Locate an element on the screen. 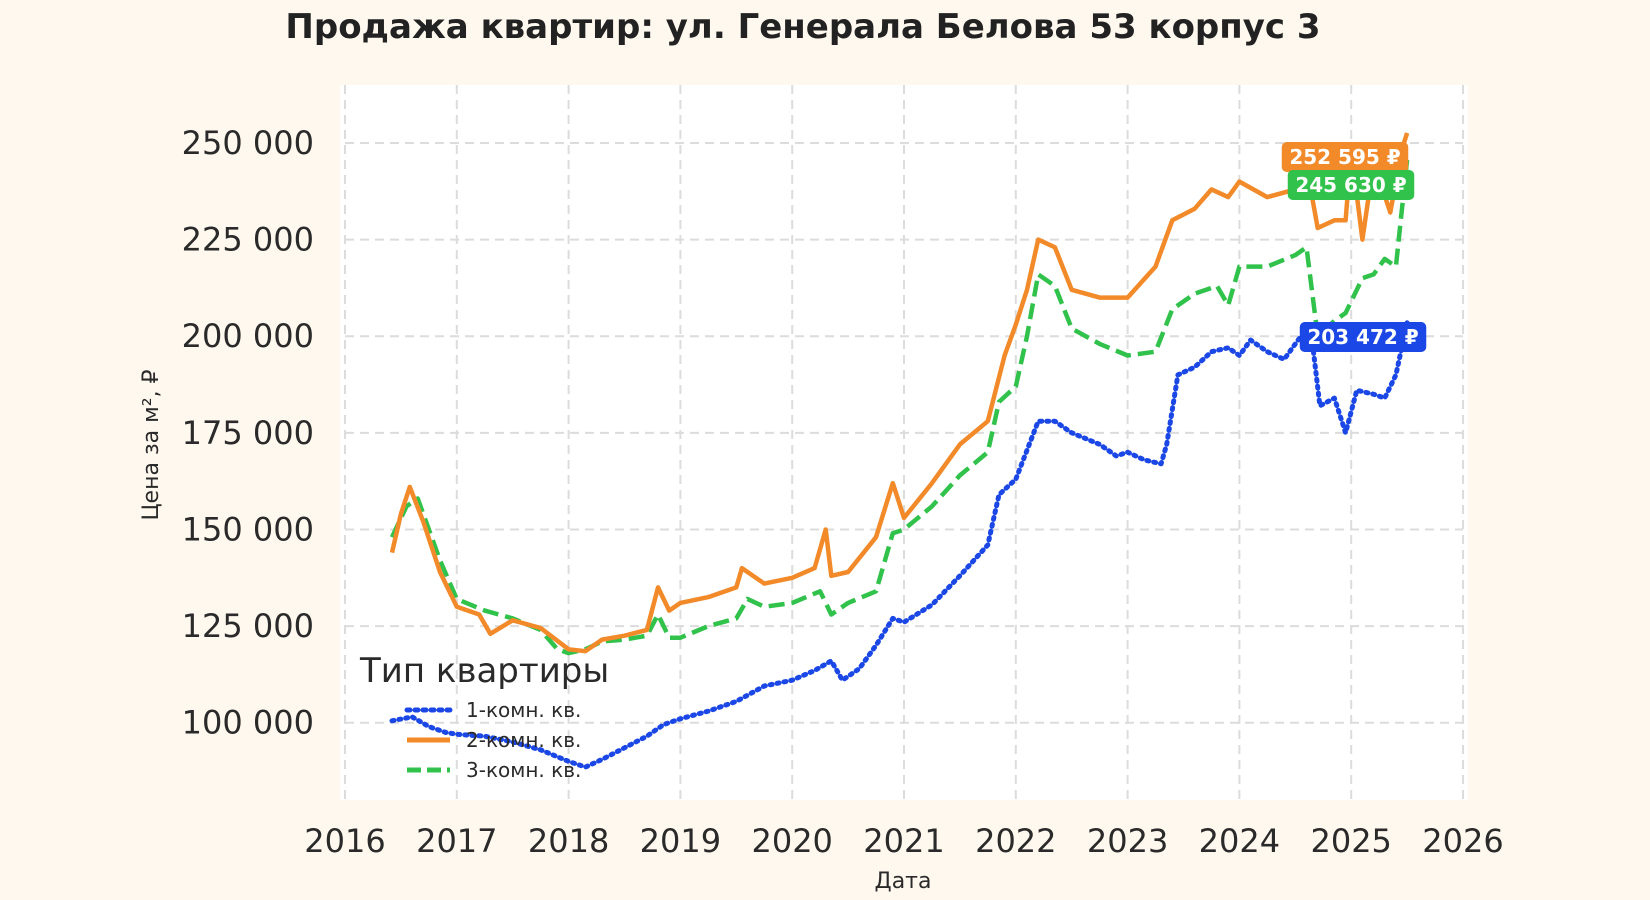 The width and height of the screenshot is (1650, 900). x-axis-label: Дата is located at coordinates (903, 881).